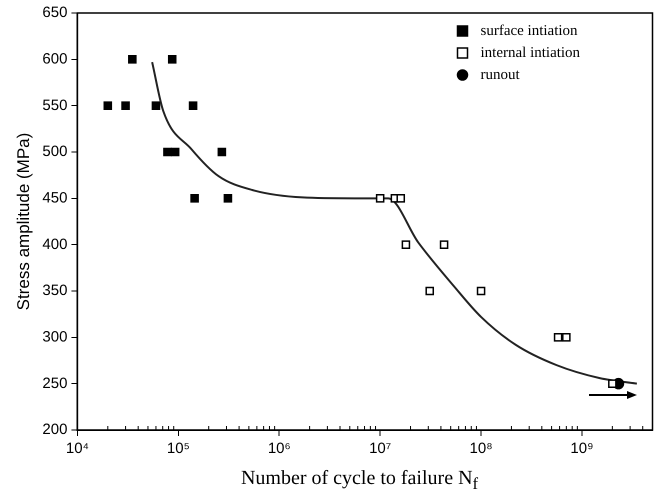 The width and height of the screenshot is (659, 496). What do you see at coordinates (55, 13) in the screenshot?
I see `y-tick-label: 650` at bounding box center [55, 13].